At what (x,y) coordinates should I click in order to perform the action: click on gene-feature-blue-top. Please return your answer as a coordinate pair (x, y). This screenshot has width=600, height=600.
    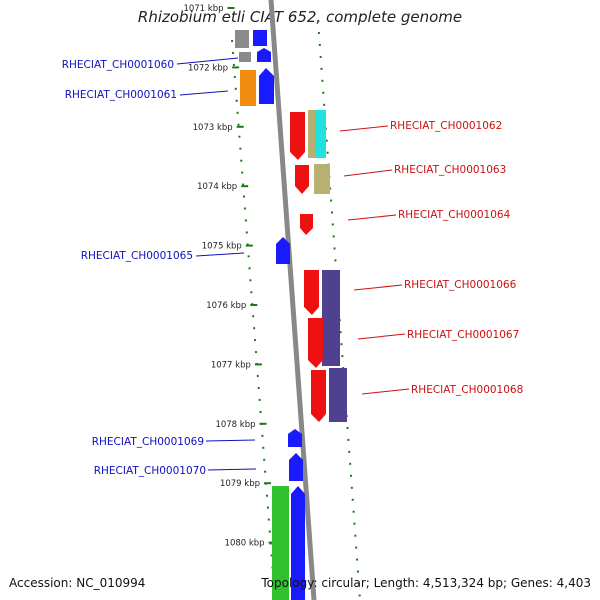
    Looking at the image, I should click on (260, 38).